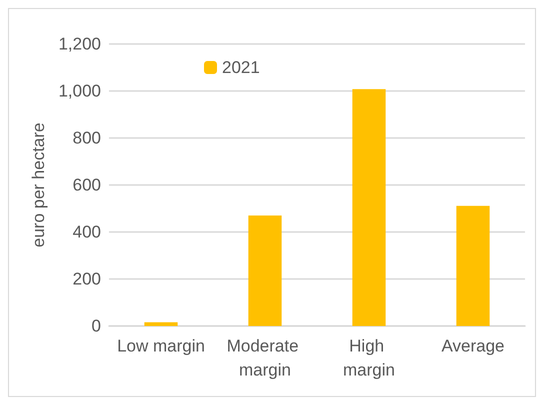 Image resolution: width=544 pixels, height=405 pixels. I want to click on y-tick-label: 800, so click(86, 138).